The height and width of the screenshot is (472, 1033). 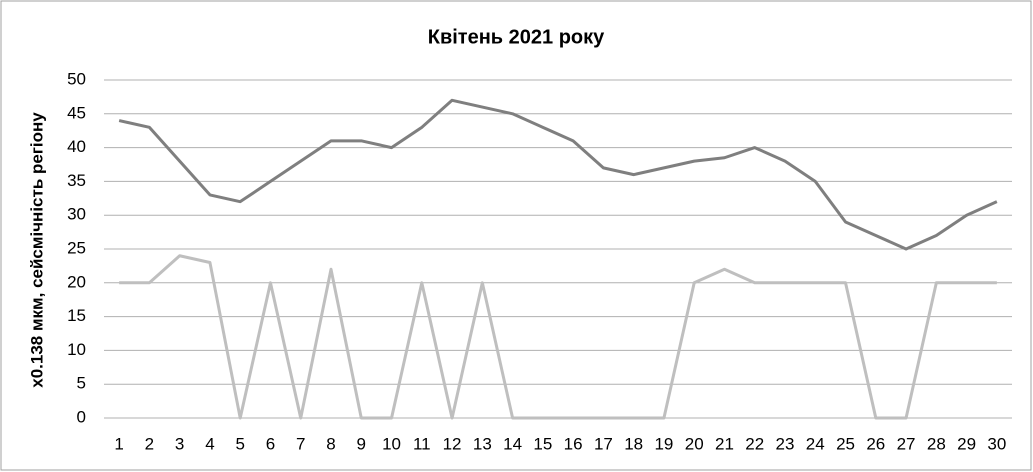 What do you see at coordinates (573, 443) in the screenshot?
I see `x-tick-label: 16` at bounding box center [573, 443].